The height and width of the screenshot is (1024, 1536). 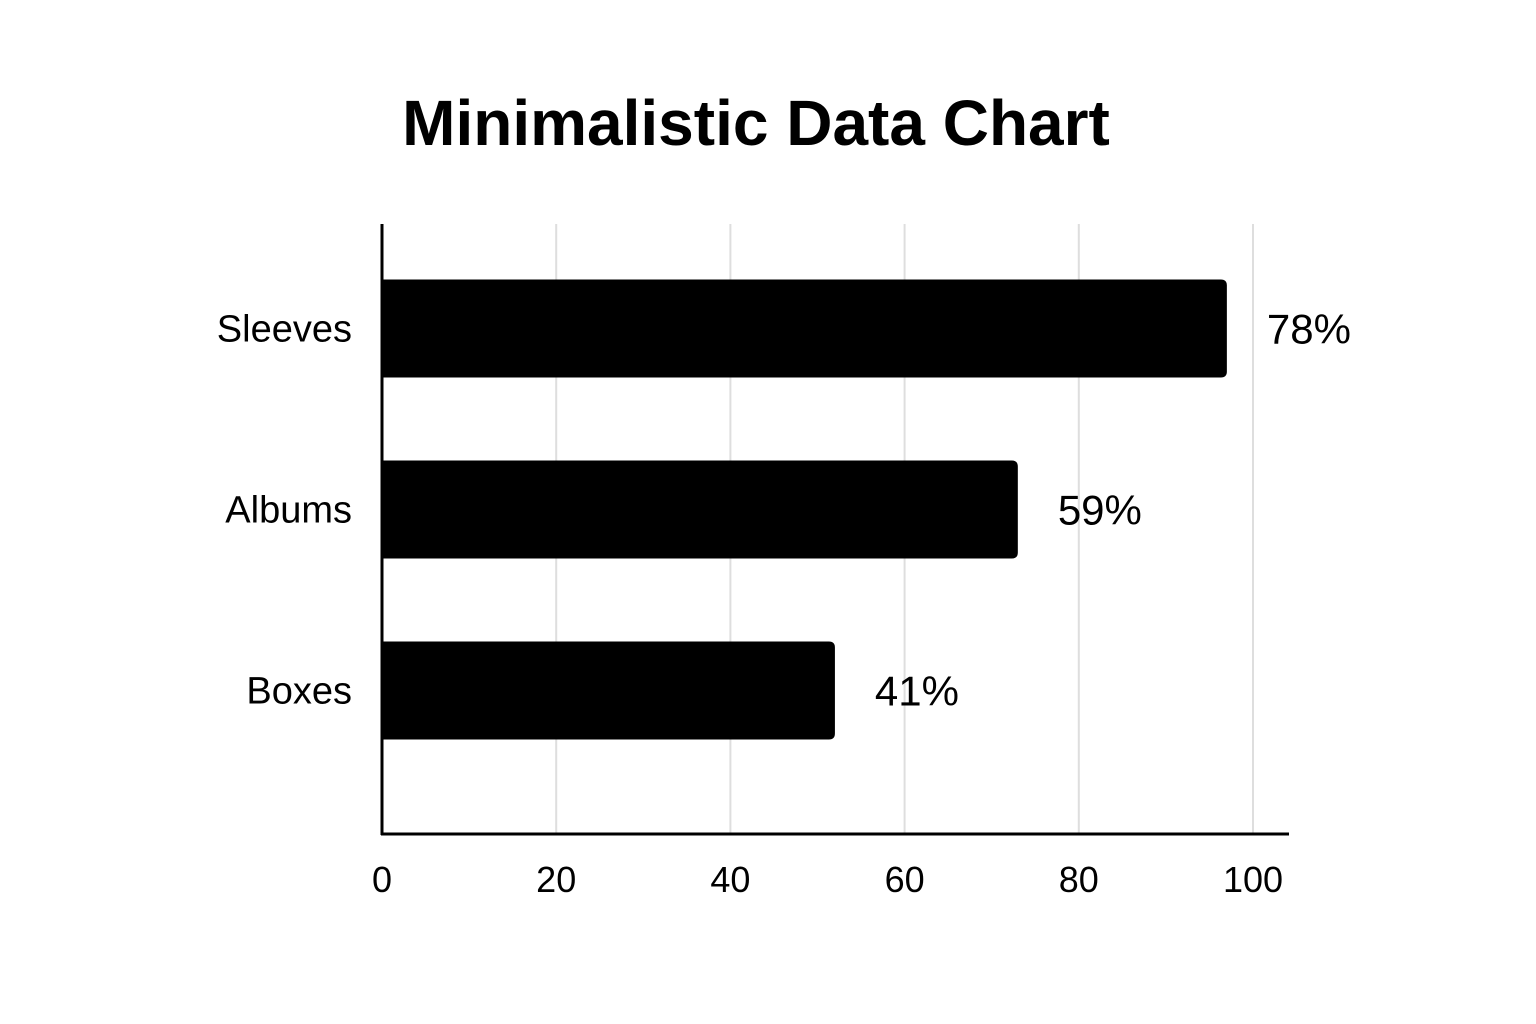 I want to click on chart-title: Minimalistic Data Chart, so click(x=756, y=123).